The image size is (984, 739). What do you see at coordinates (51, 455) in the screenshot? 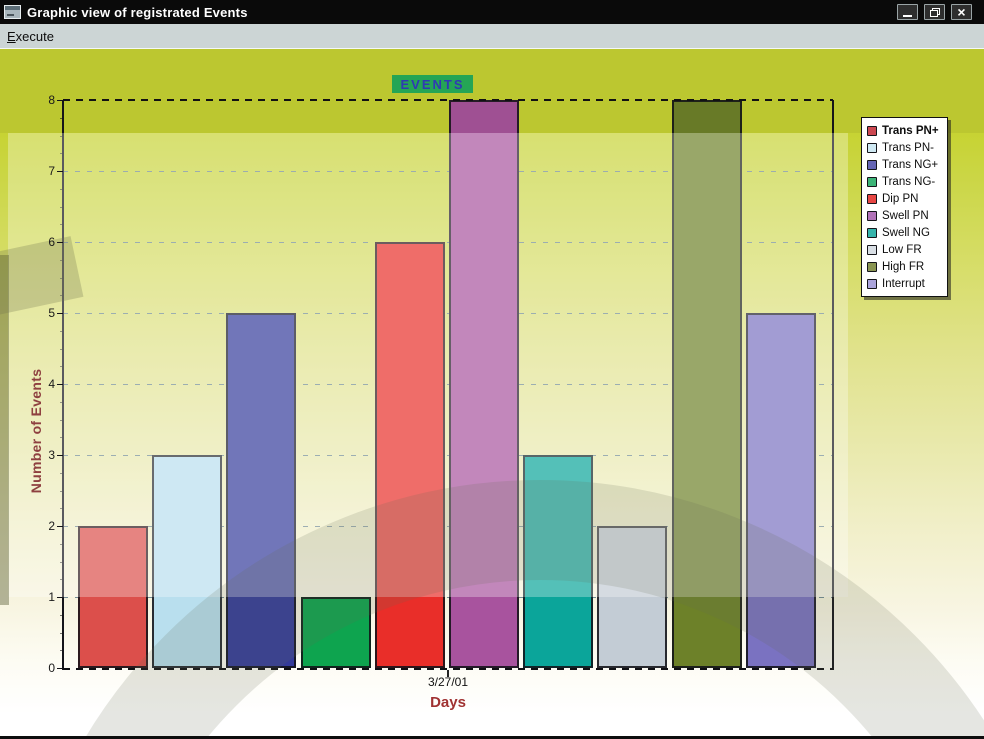
I see `y-tick-label-3: 3` at bounding box center [51, 455].